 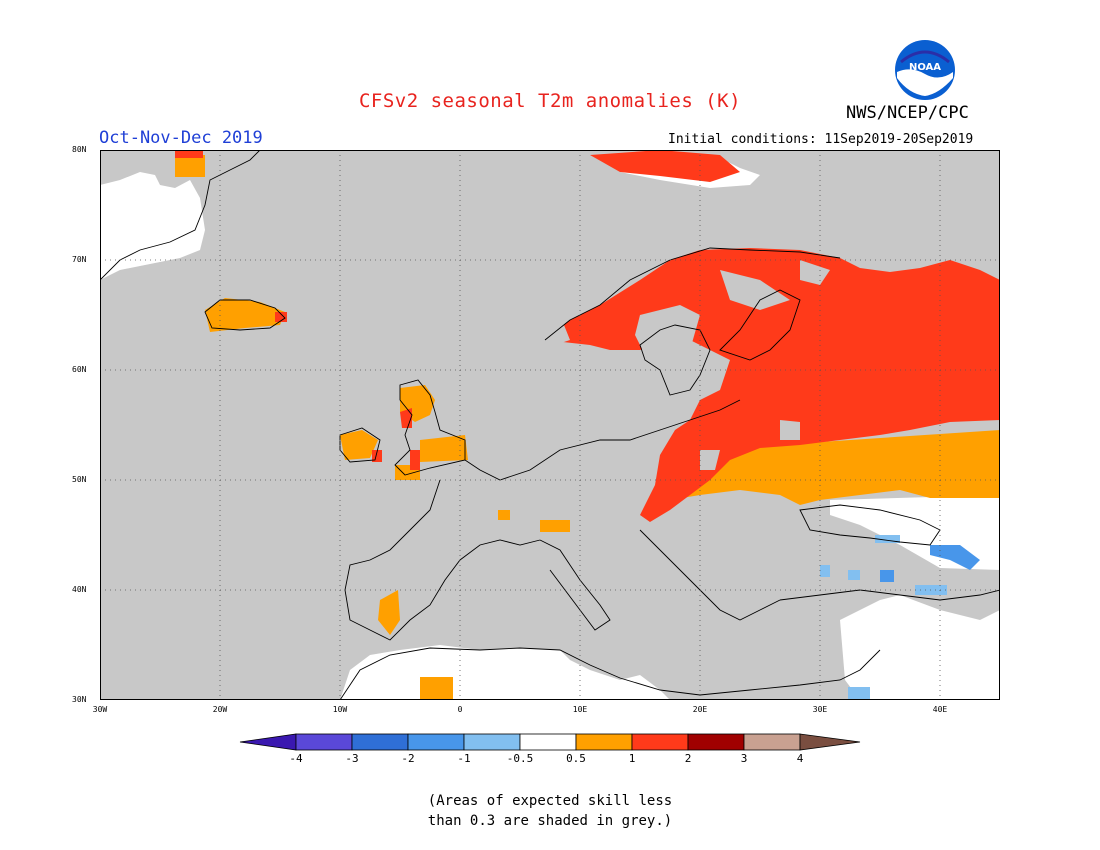 I want to click on greenland-white, so click(x=152, y=226).